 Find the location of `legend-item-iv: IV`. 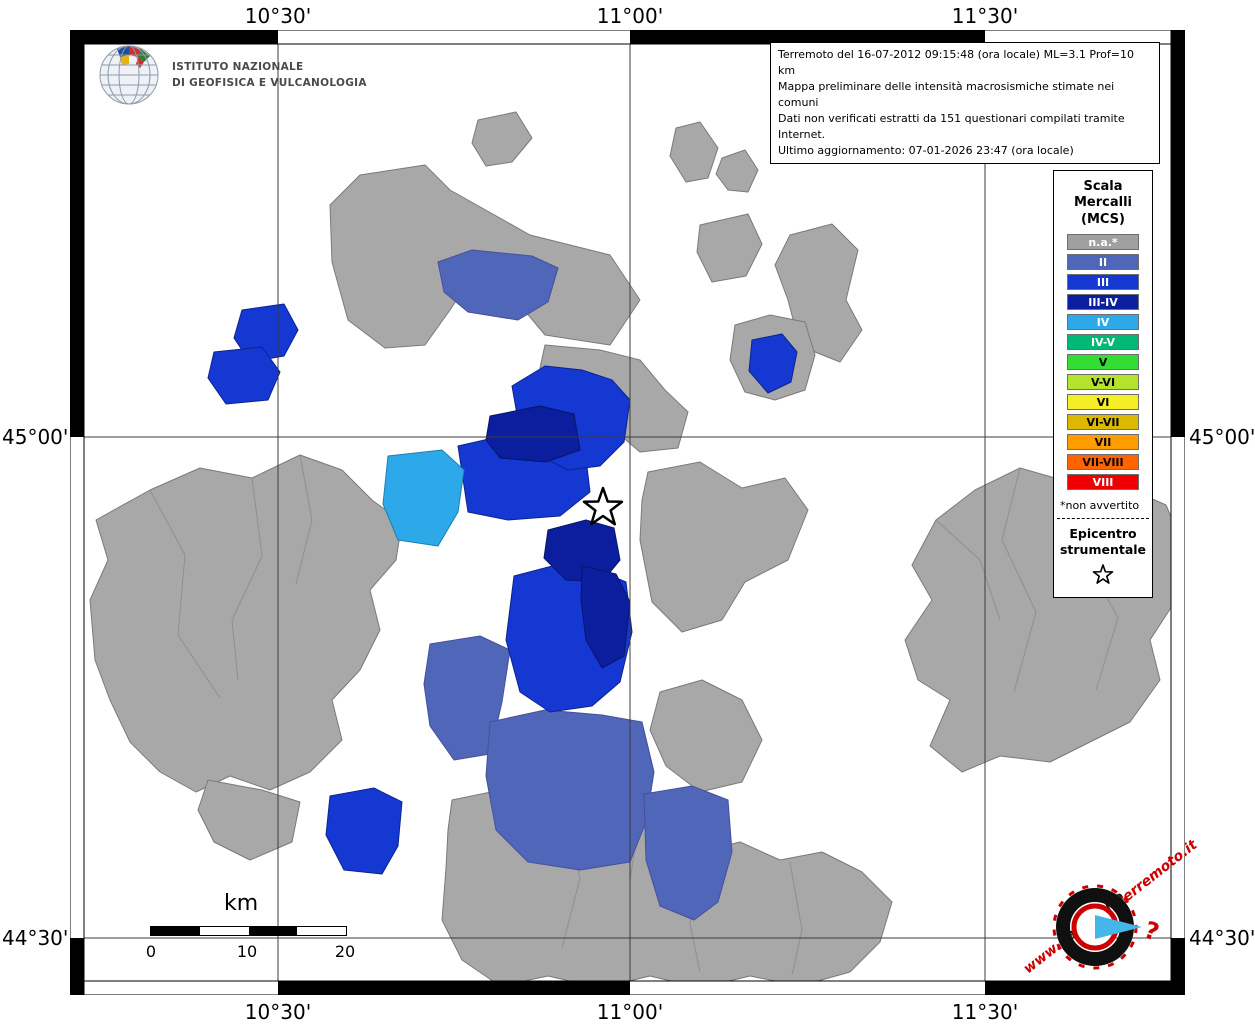

legend-item-iv: IV is located at coordinates (1103, 321).